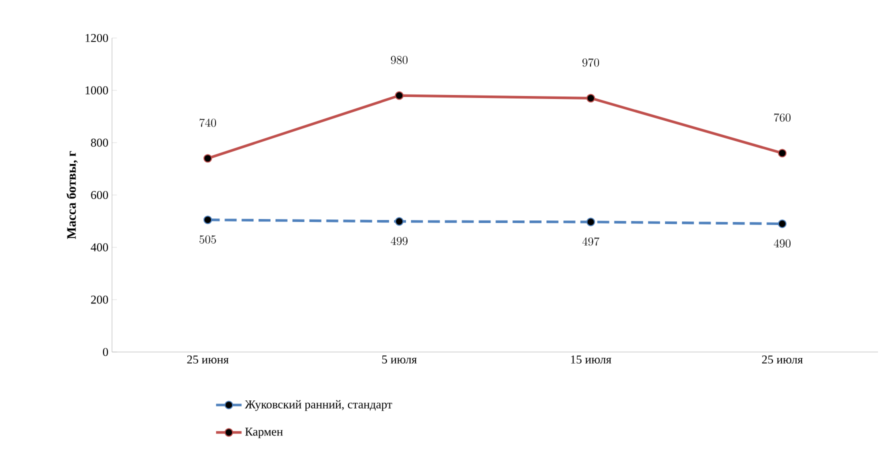 This screenshot has height=470, width=891. What do you see at coordinates (99, 195) in the screenshot?
I see `y-tick-label: 600` at bounding box center [99, 195].